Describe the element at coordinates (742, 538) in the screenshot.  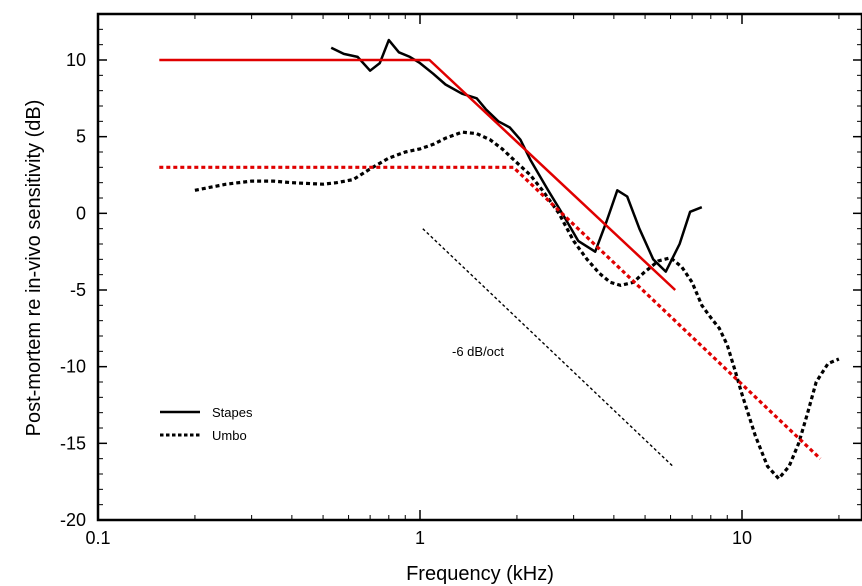
I see `x-tick-label: 10` at that location.